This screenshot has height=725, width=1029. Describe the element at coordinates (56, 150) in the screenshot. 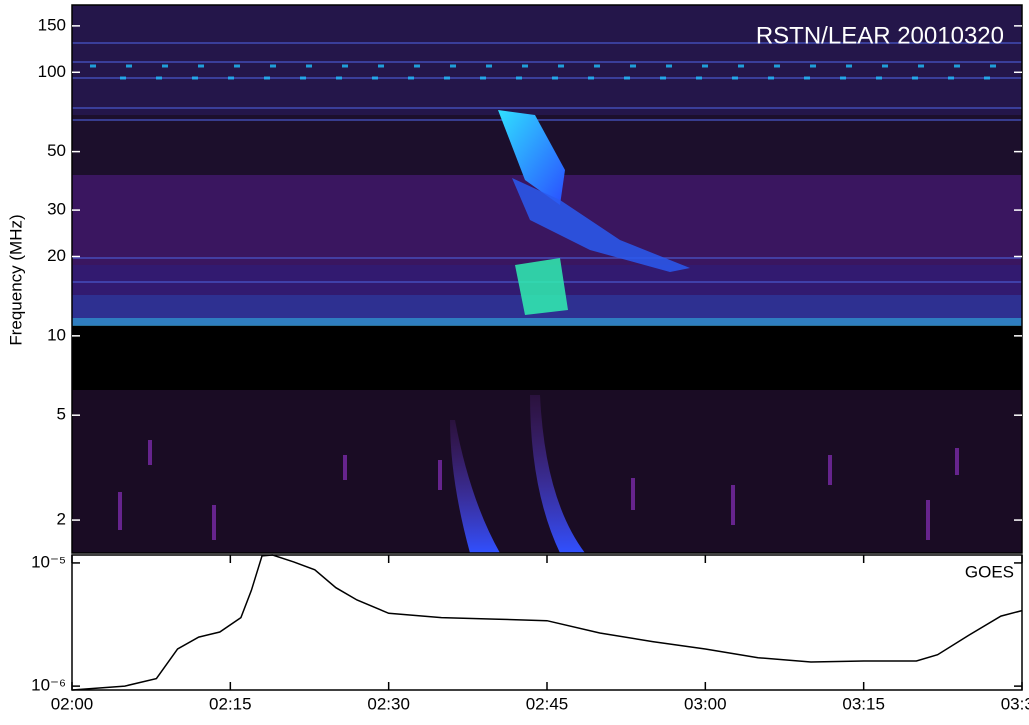

I see `y-tick-label: 50` at that location.